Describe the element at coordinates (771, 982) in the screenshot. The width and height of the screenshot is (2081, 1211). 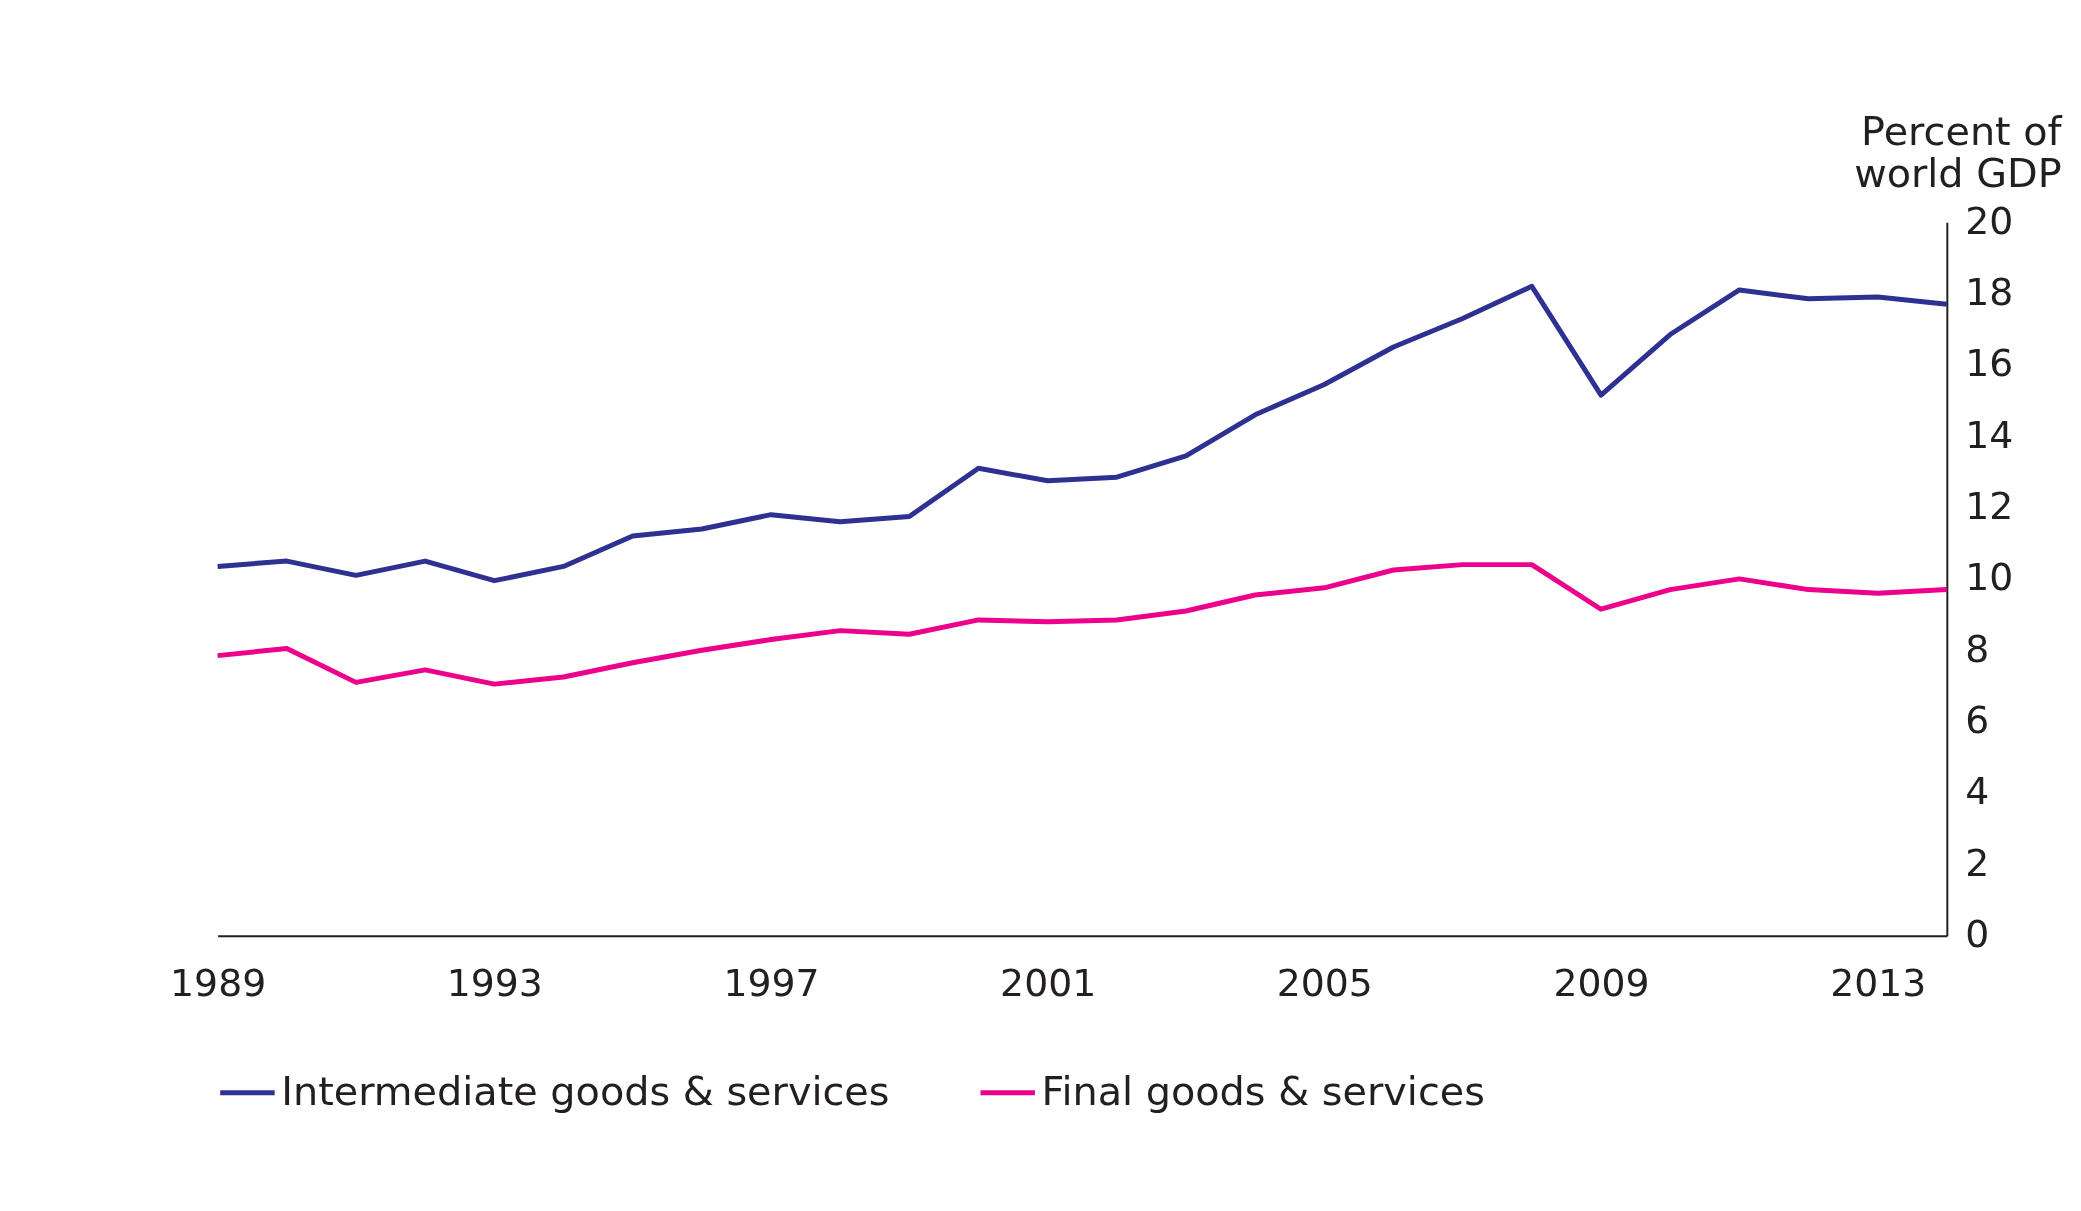
I see `x-tick-label: 1997` at that location.